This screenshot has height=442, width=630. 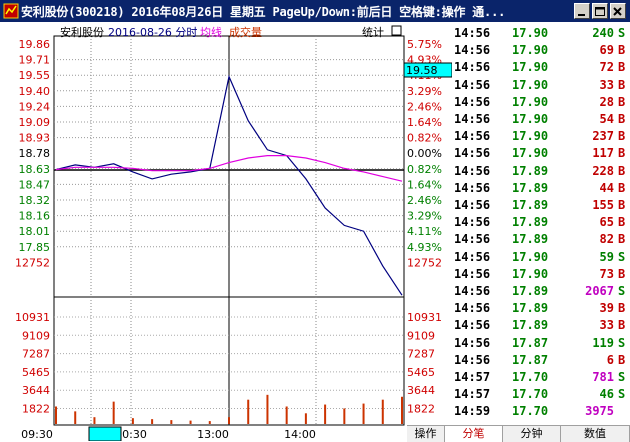 I want to click on volume-tick-label: 1822, so click(x=36, y=409).